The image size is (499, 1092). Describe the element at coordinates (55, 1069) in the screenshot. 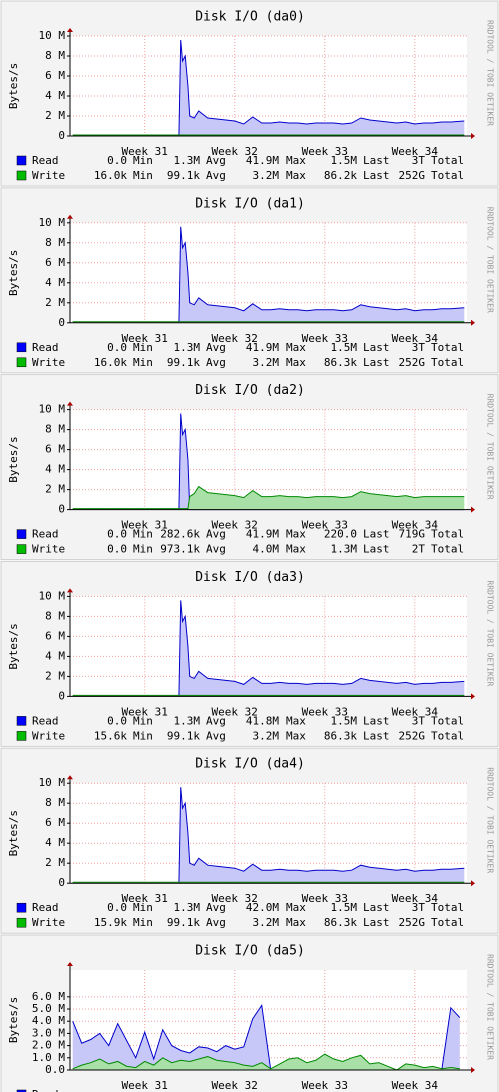

I see `y-tick-label: 0.0` at that location.